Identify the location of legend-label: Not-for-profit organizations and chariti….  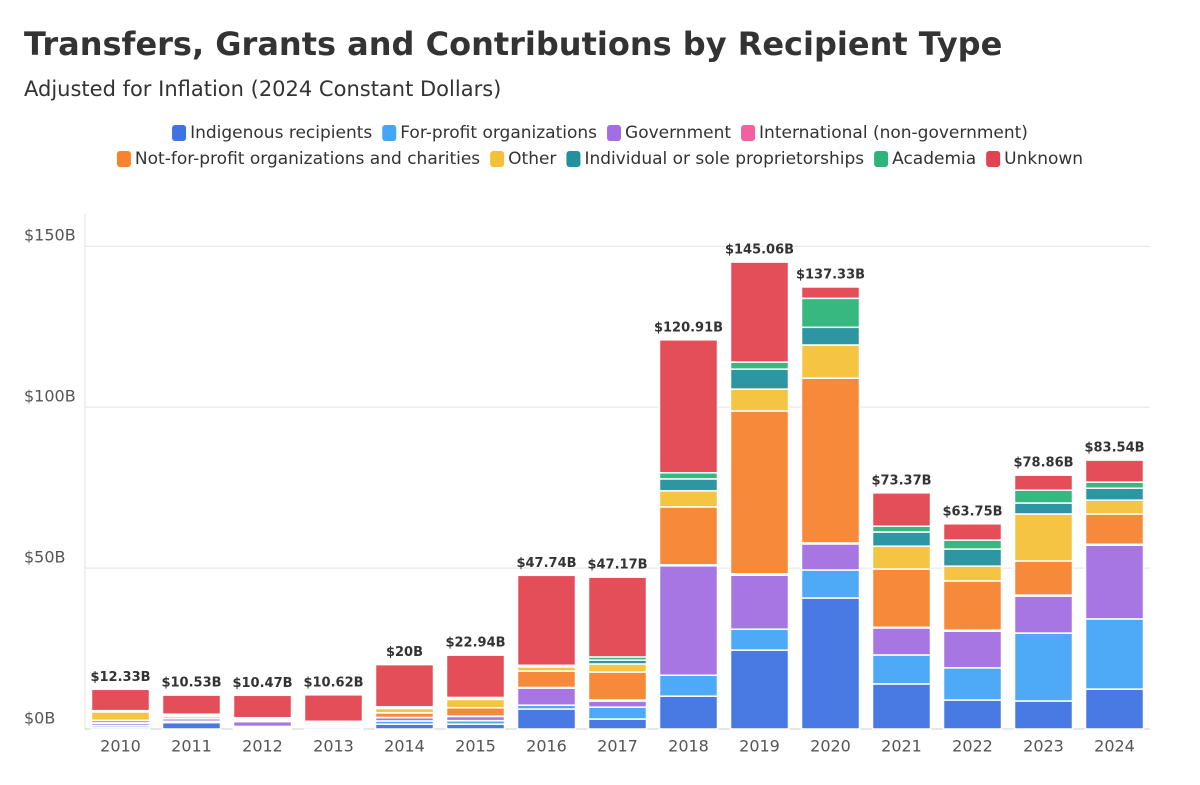
(307, 159).